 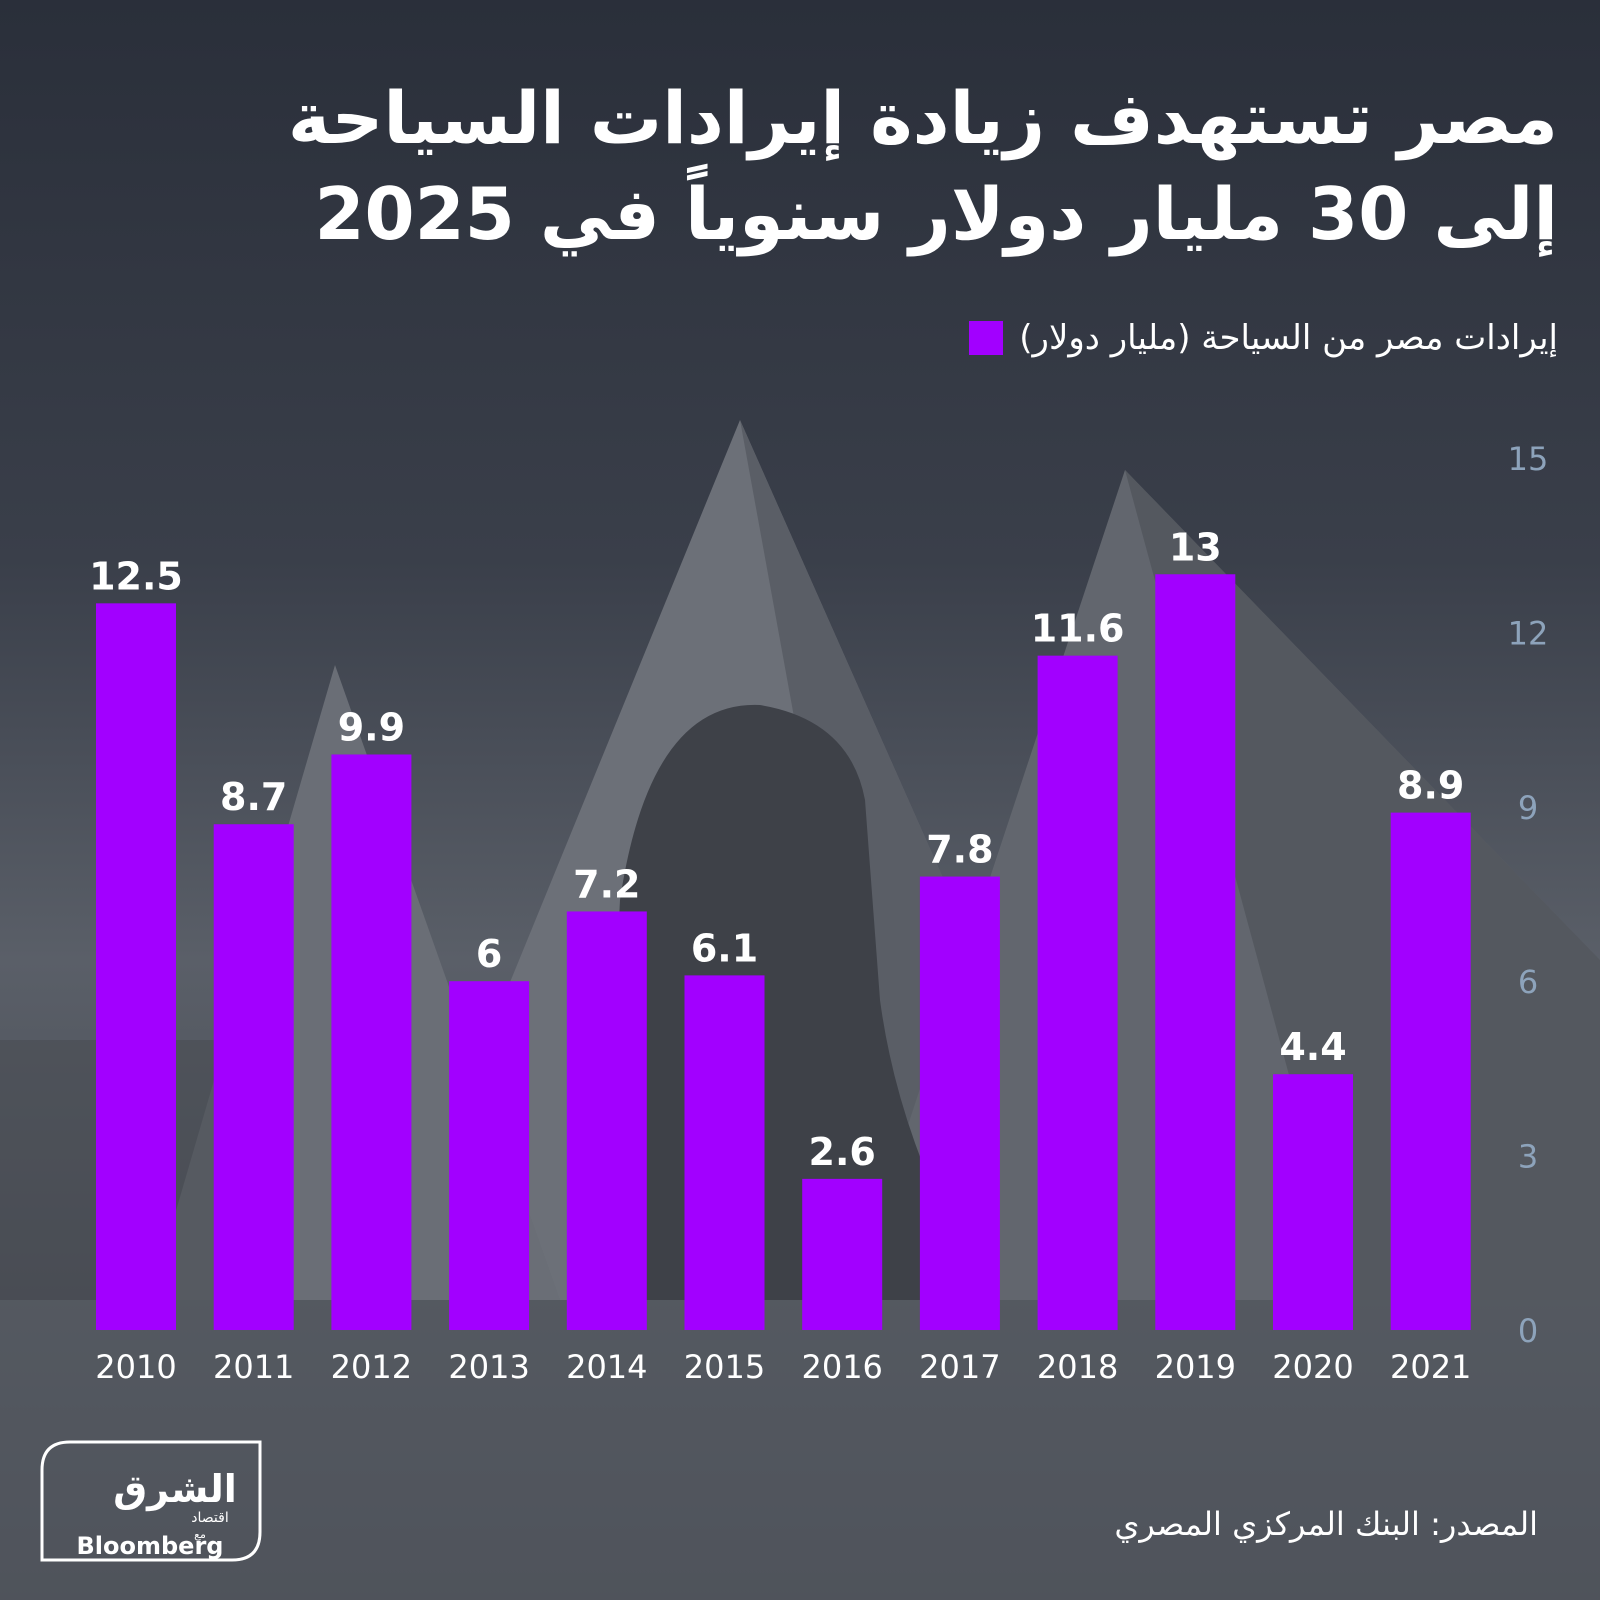 What do you see at coordinates (253, 797) in the screenshot?
I see `value-label-2011: 8.7` at bounding box center [253, 797].